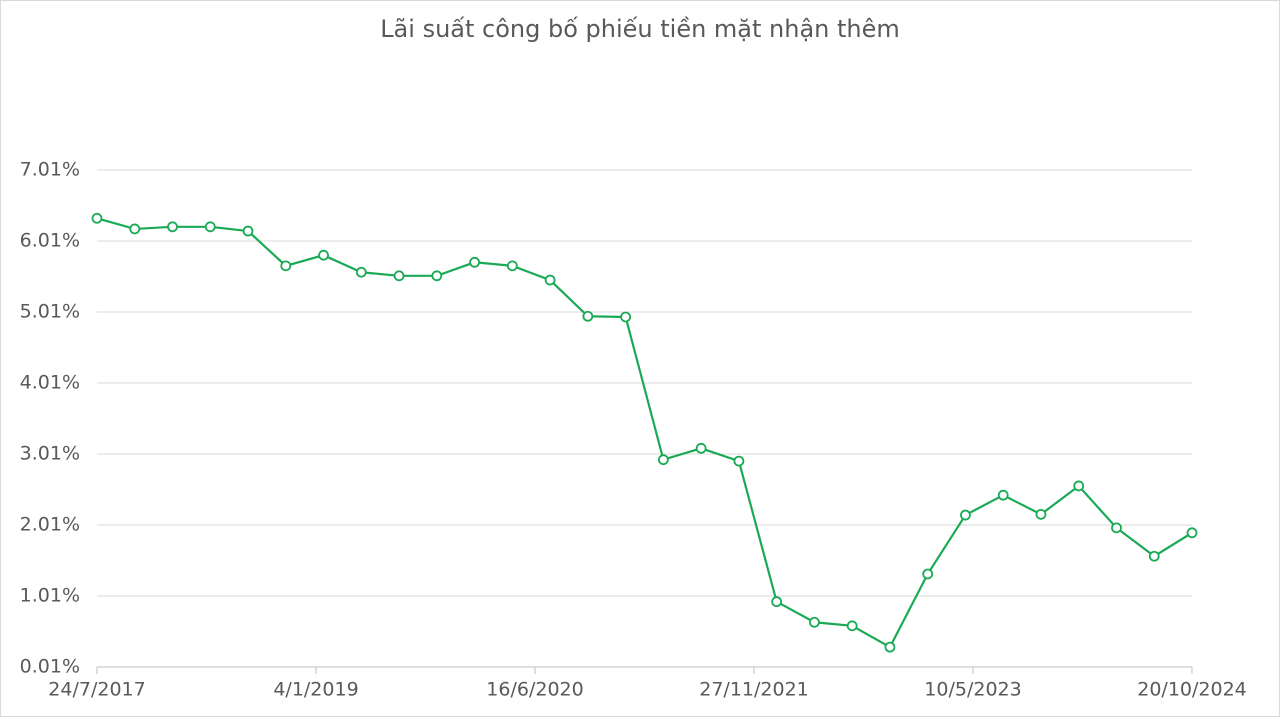  I want to click on y-tick-label: 6.01%, so click(50, 241).